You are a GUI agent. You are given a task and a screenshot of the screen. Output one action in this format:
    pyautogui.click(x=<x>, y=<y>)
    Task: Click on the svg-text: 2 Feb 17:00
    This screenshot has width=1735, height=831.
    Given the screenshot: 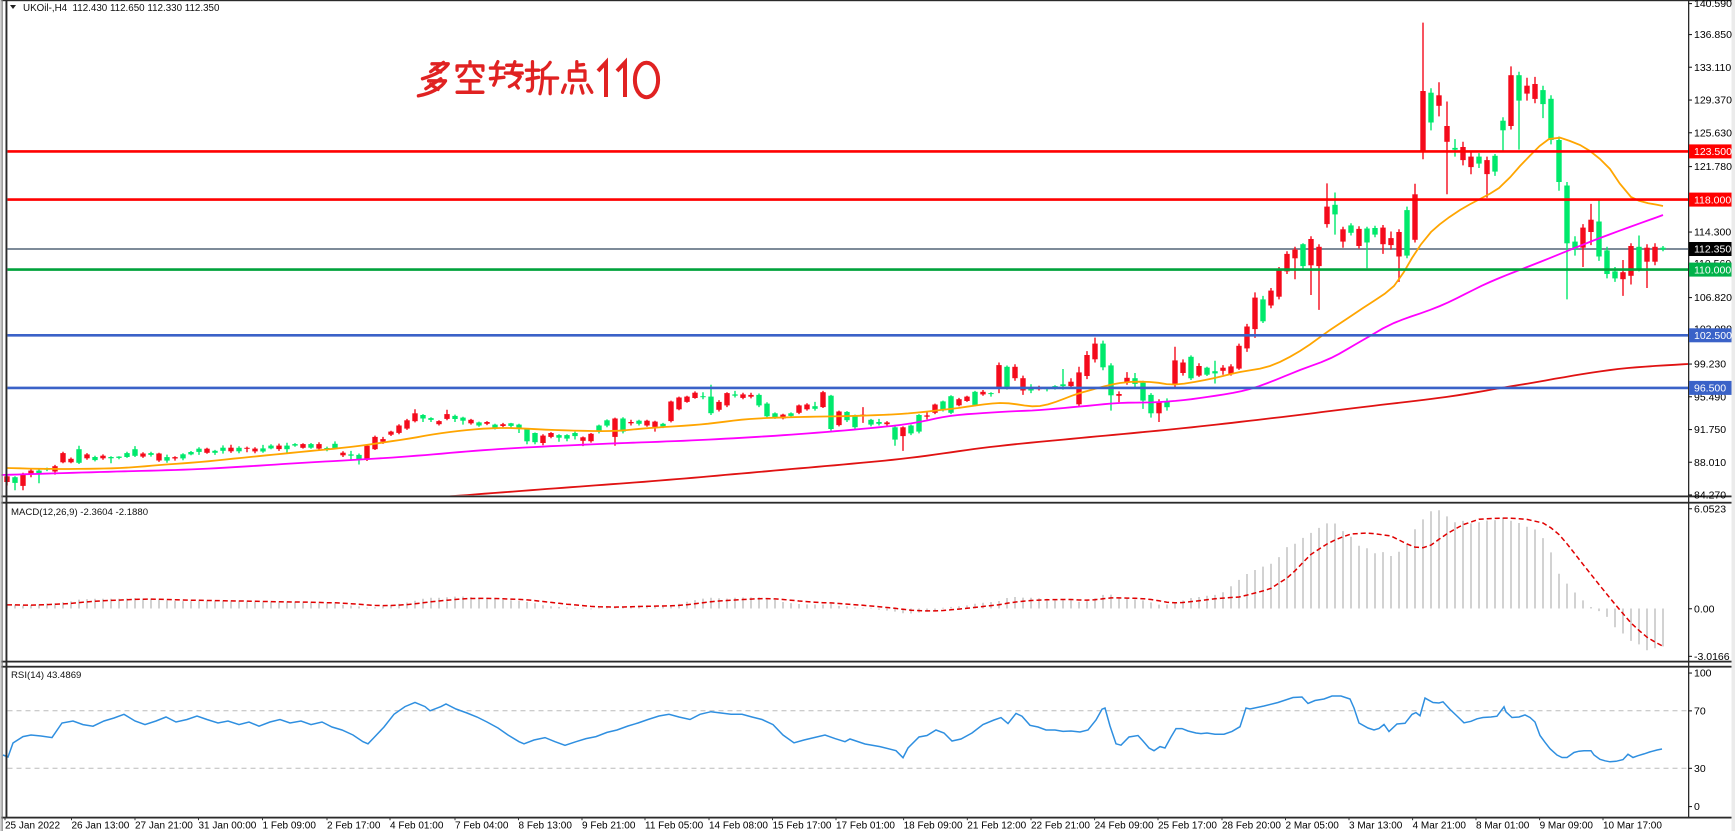 What is the action you would take?
    pyautogui.click(x=354, y=826)
    